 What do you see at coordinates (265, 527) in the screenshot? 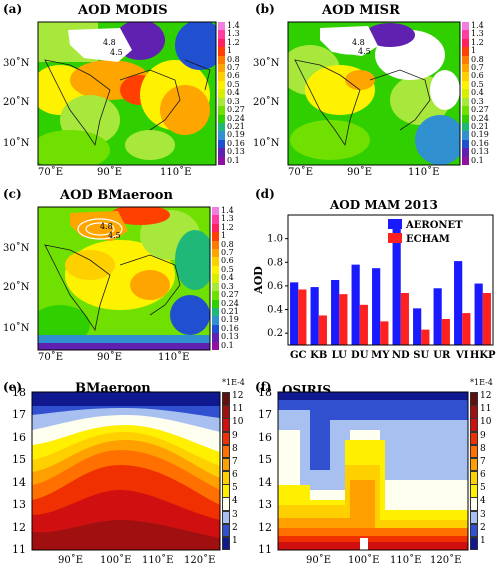
I see `alt-tick: 12` at bounding box center [265, 527].